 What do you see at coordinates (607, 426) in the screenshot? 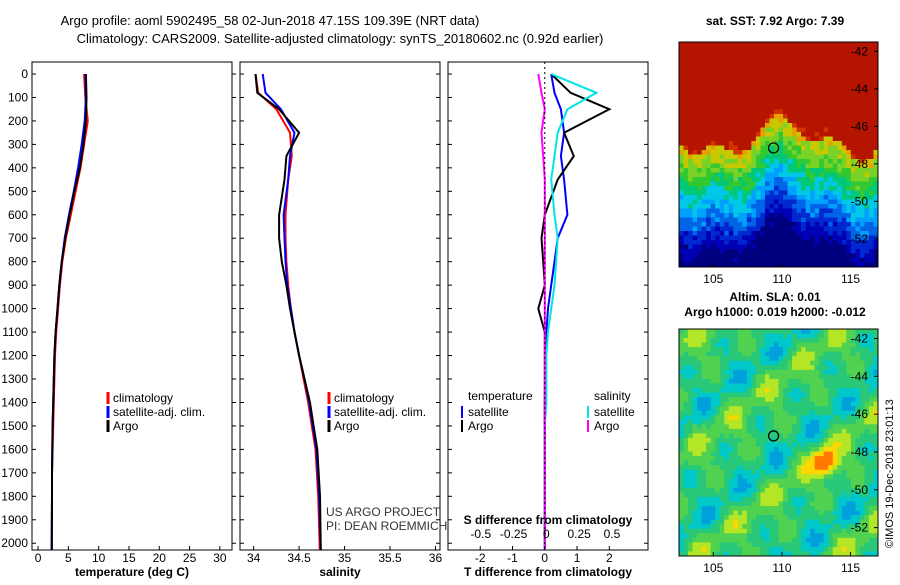
I see `legend-label-s-argo: Argo` at bounding box center [607, 426].